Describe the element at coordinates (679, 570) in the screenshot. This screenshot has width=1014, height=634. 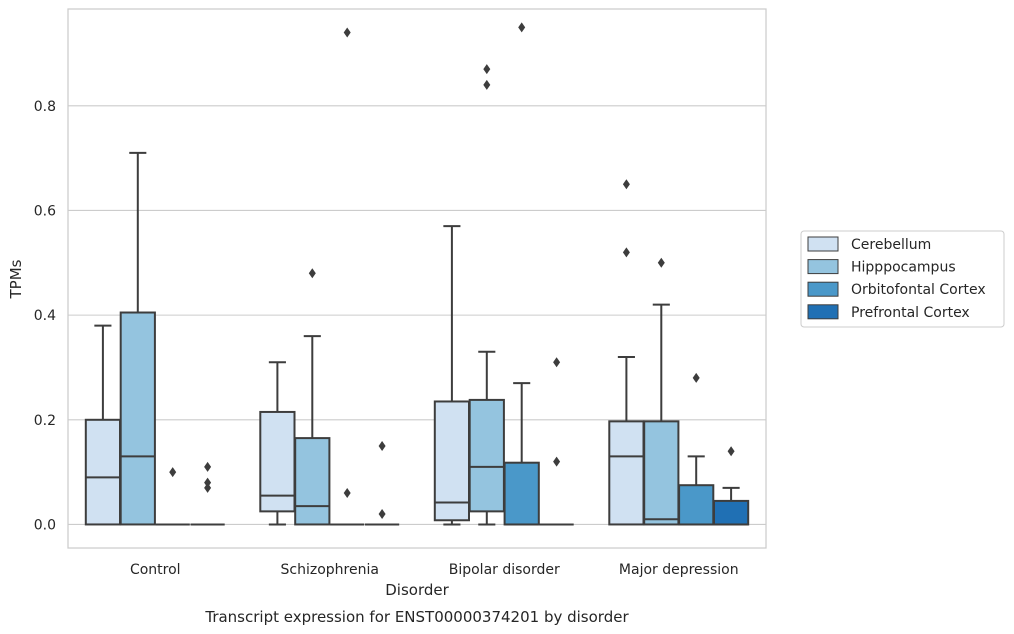
I see `x-tick-label: Major depression` at that location.